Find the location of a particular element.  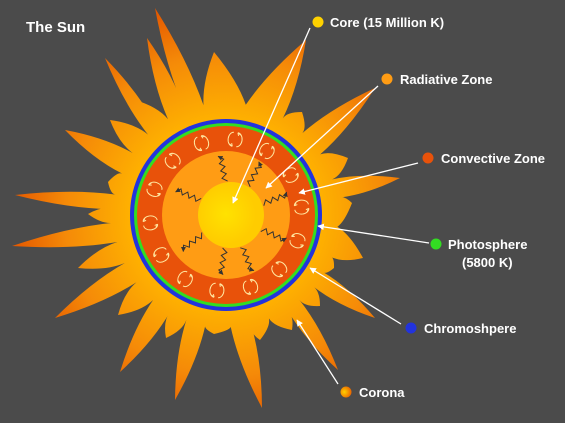

pointer-radiative is located at coordinates (322, 137).